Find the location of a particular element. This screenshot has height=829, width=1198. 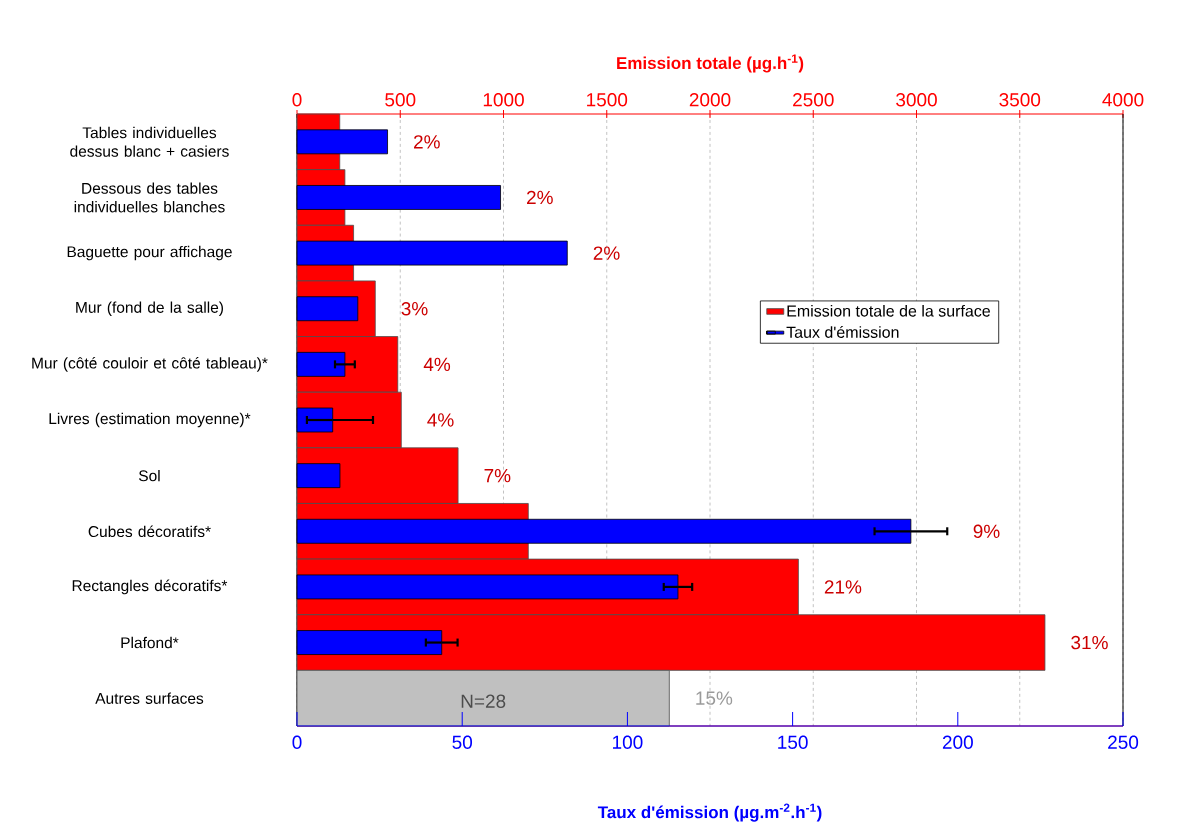

y-tick-label: Livres (estimation moyenne)* is located at coordinates (150, 420).